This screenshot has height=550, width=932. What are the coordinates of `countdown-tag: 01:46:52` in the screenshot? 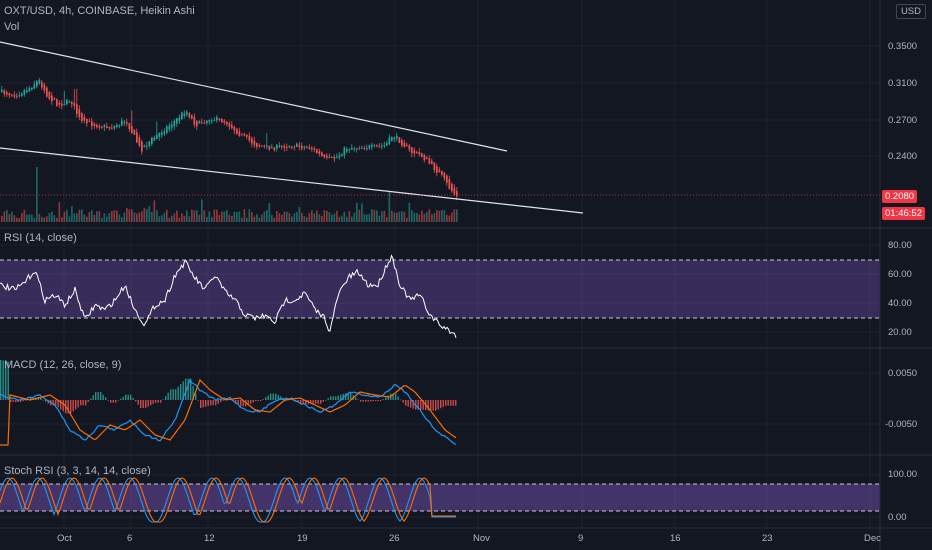 It's located at (903, 213).